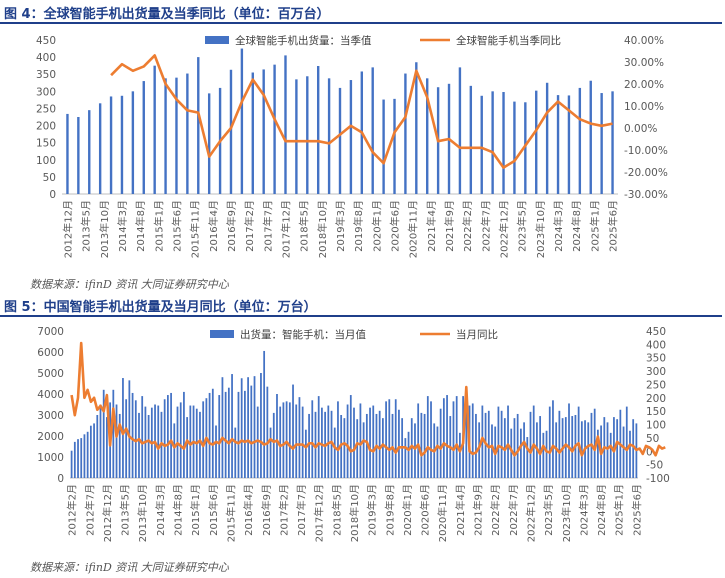 The height and width of the screenshot is (578, 725). What do you see at coordinates (652, 439) in the screenshot?
I see `y-right-tick-label: 50` at bounding box center [652, 439].